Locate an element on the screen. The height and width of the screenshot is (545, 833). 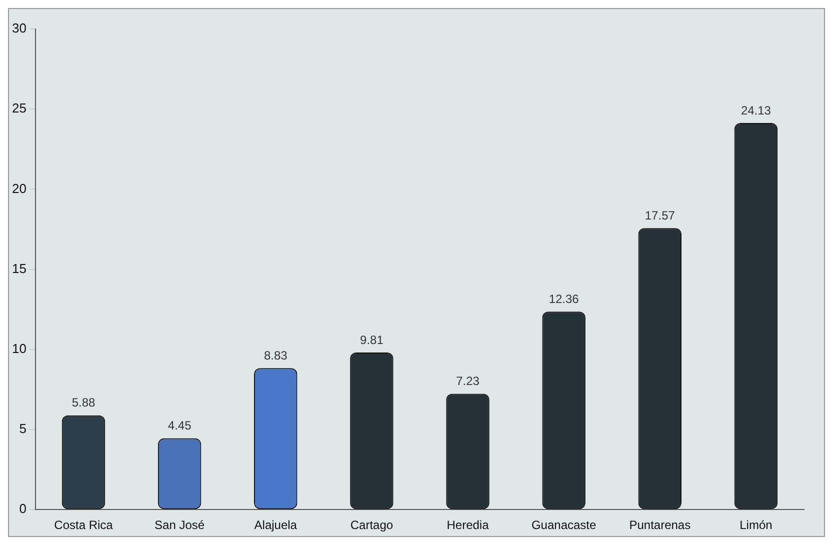
x-tick-label: Heredia is located at coordinates (468, 525).